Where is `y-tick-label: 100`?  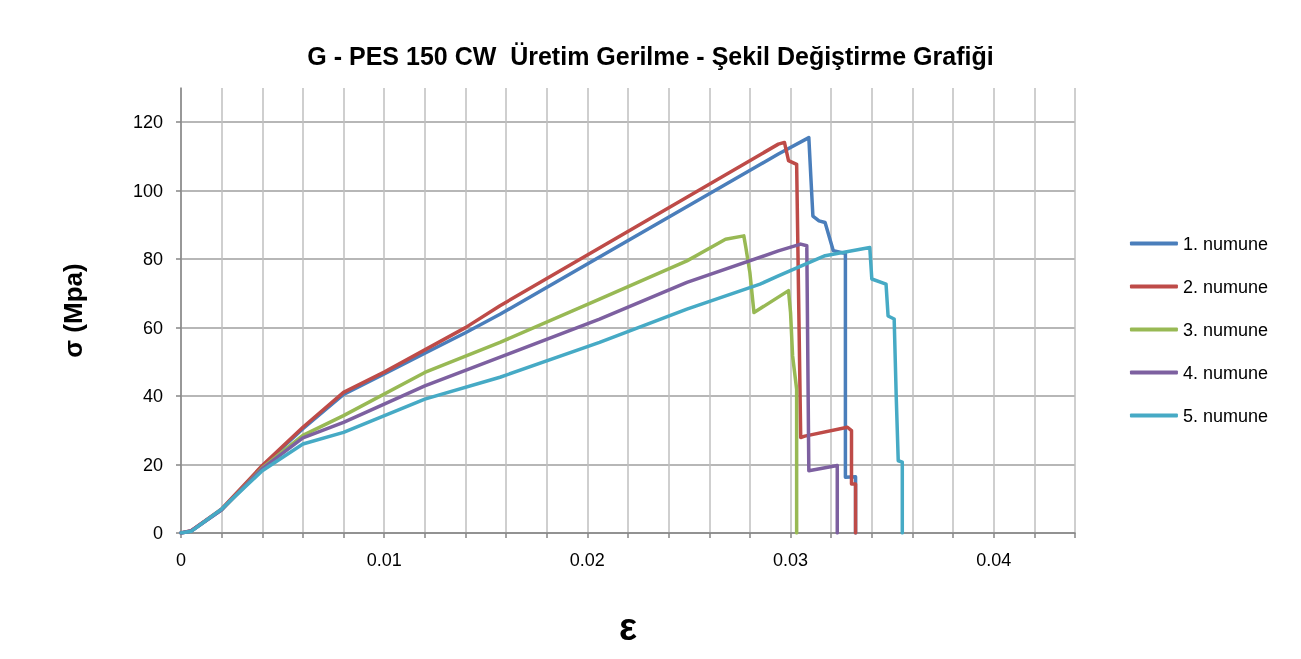
y-tick-label: 100 is located at coordinates (147, 190).